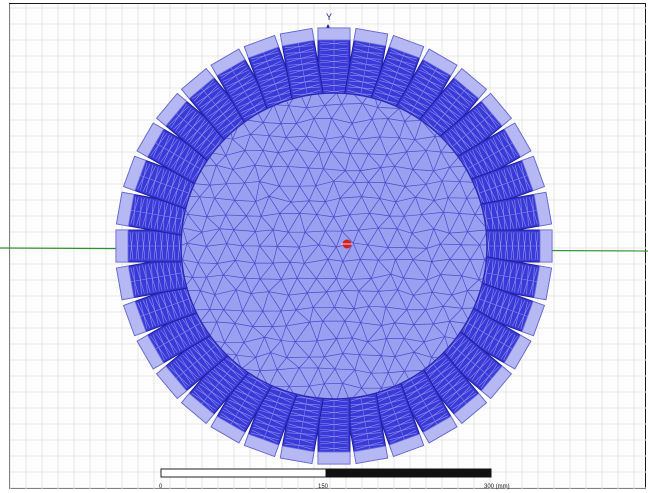  What do you see at coordinates (161, 487) in the screenshot?
I see `scale-label-0: 0` at bounding box center [161, 487].